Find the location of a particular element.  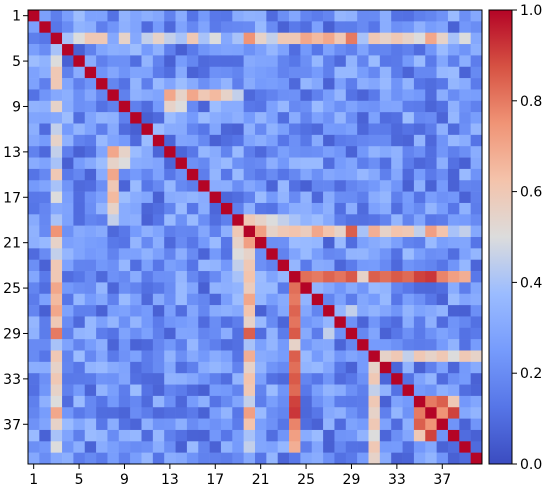

x-tick-label: 9 is located at coordinates (124, 480).